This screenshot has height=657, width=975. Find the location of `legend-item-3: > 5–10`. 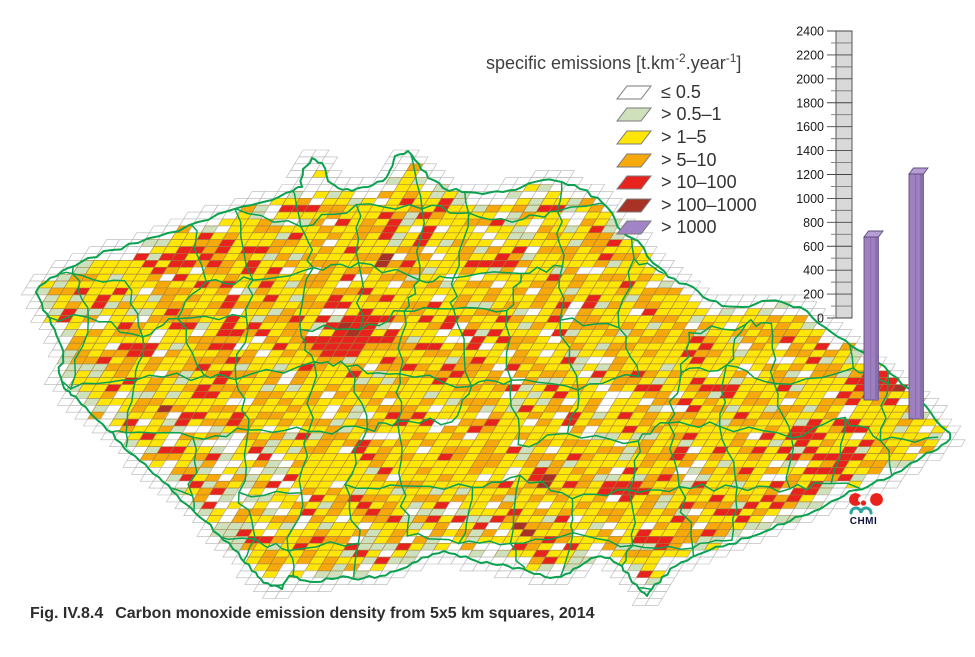

legend-item-3: > 5–10 is located at coordinates (686, 160).